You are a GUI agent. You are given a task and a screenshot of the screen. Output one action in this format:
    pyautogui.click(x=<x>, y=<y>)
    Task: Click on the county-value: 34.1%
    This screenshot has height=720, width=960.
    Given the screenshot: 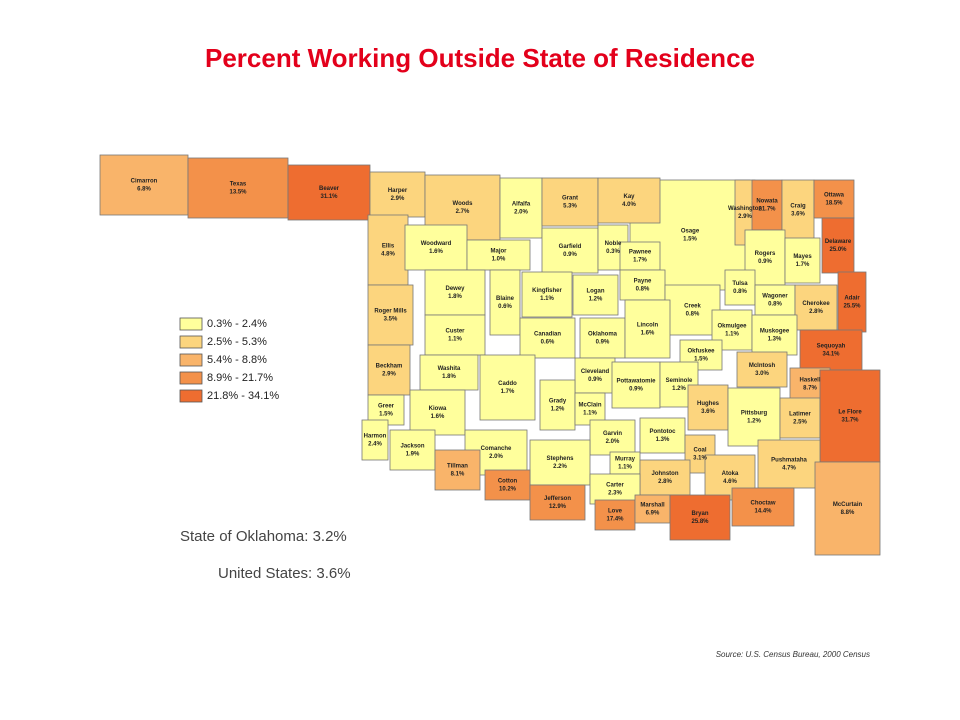 What is the action you would take?
    pyautogui.click(x=831, y=355)
    